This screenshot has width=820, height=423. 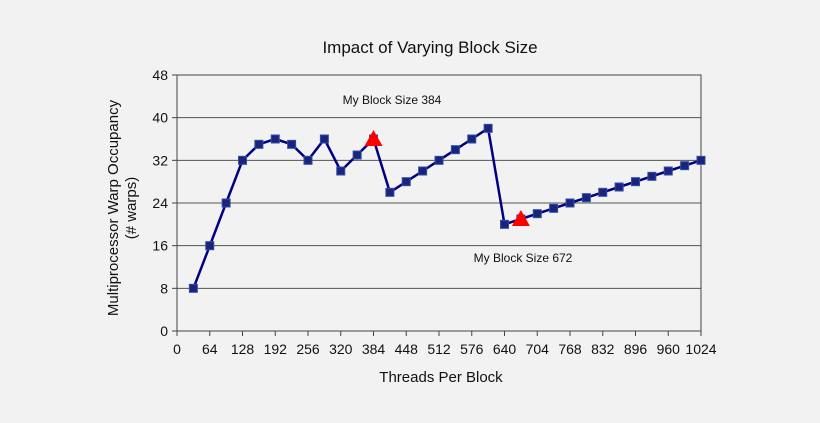 What do you see at coordinates (538, 349) in the screenshot?
I see `x-tick-label-704: 704` at bounding box center [538, 349].